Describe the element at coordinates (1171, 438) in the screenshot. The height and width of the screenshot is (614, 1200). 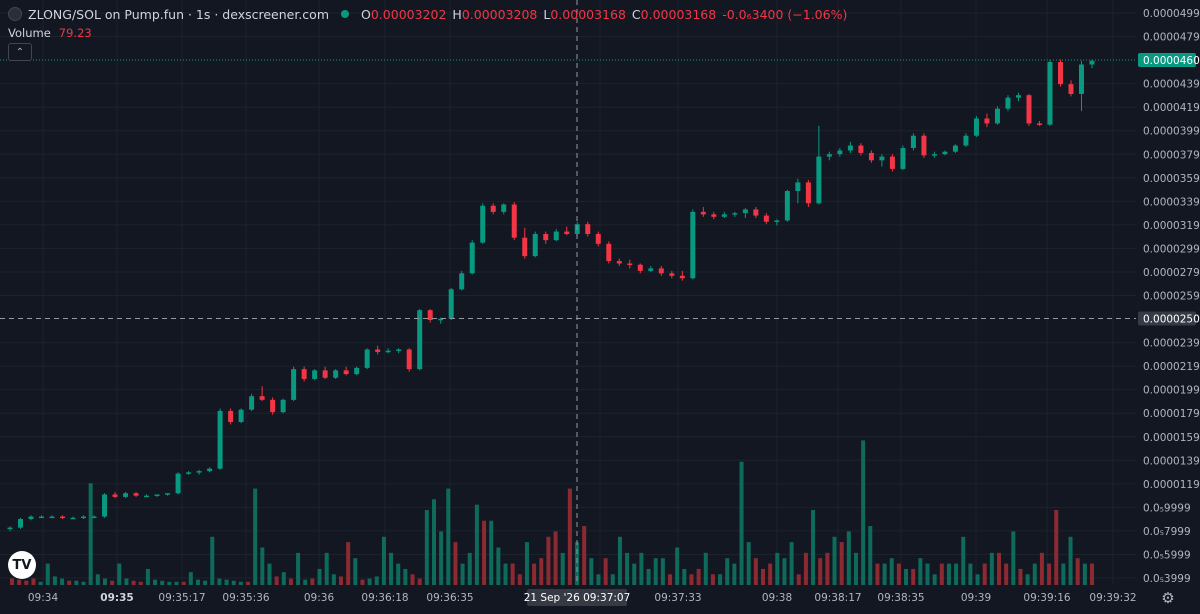
I see `price-tick-label: 0.00001599` at that location.